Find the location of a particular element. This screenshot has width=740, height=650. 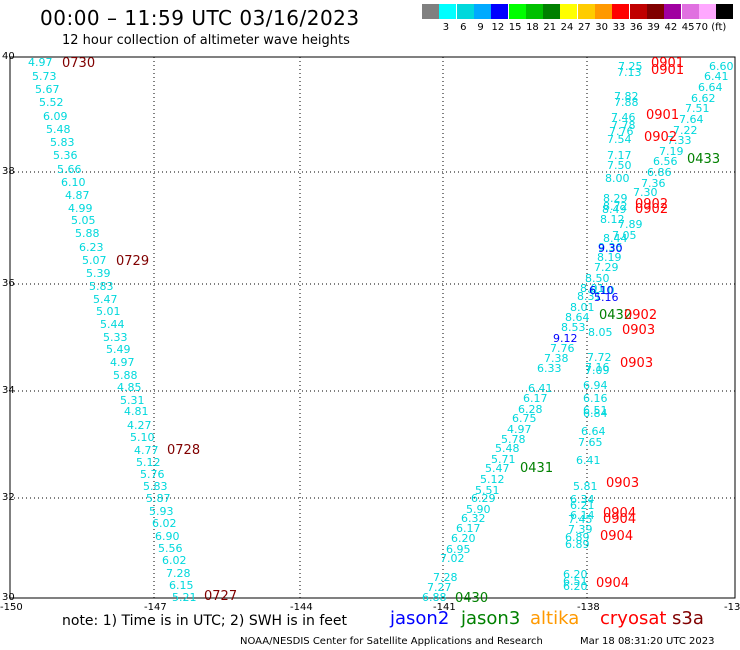

wave-height-value: 5.36 is located at coordinates (65, 155).